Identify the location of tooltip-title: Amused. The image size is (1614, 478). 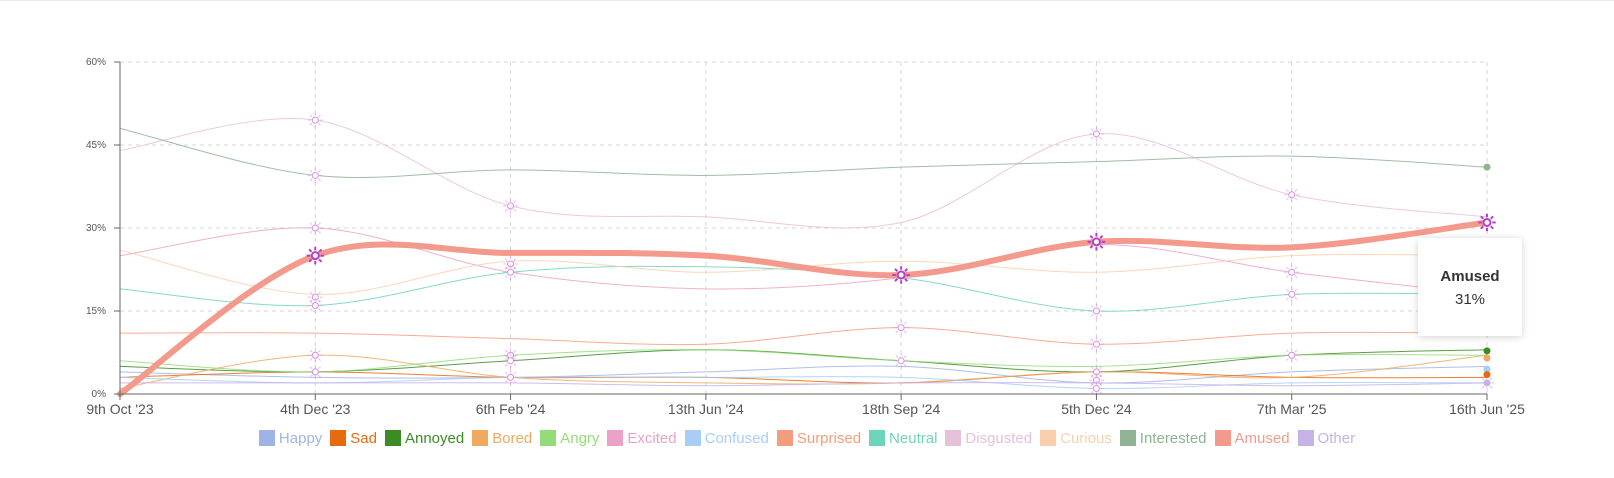
(1470, 276).